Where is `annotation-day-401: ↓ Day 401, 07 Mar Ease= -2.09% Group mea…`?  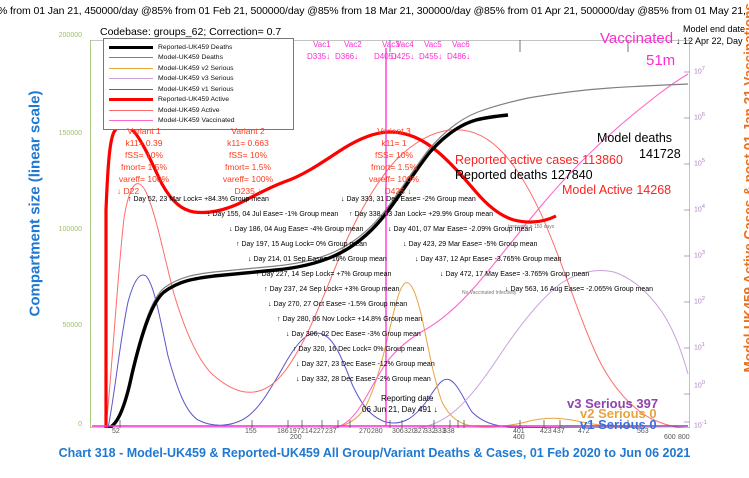
annotation-day-401: ↓ Day 401, 07 Mar Ease= -2.09% Group mea… is located at coordinates (460, 229).